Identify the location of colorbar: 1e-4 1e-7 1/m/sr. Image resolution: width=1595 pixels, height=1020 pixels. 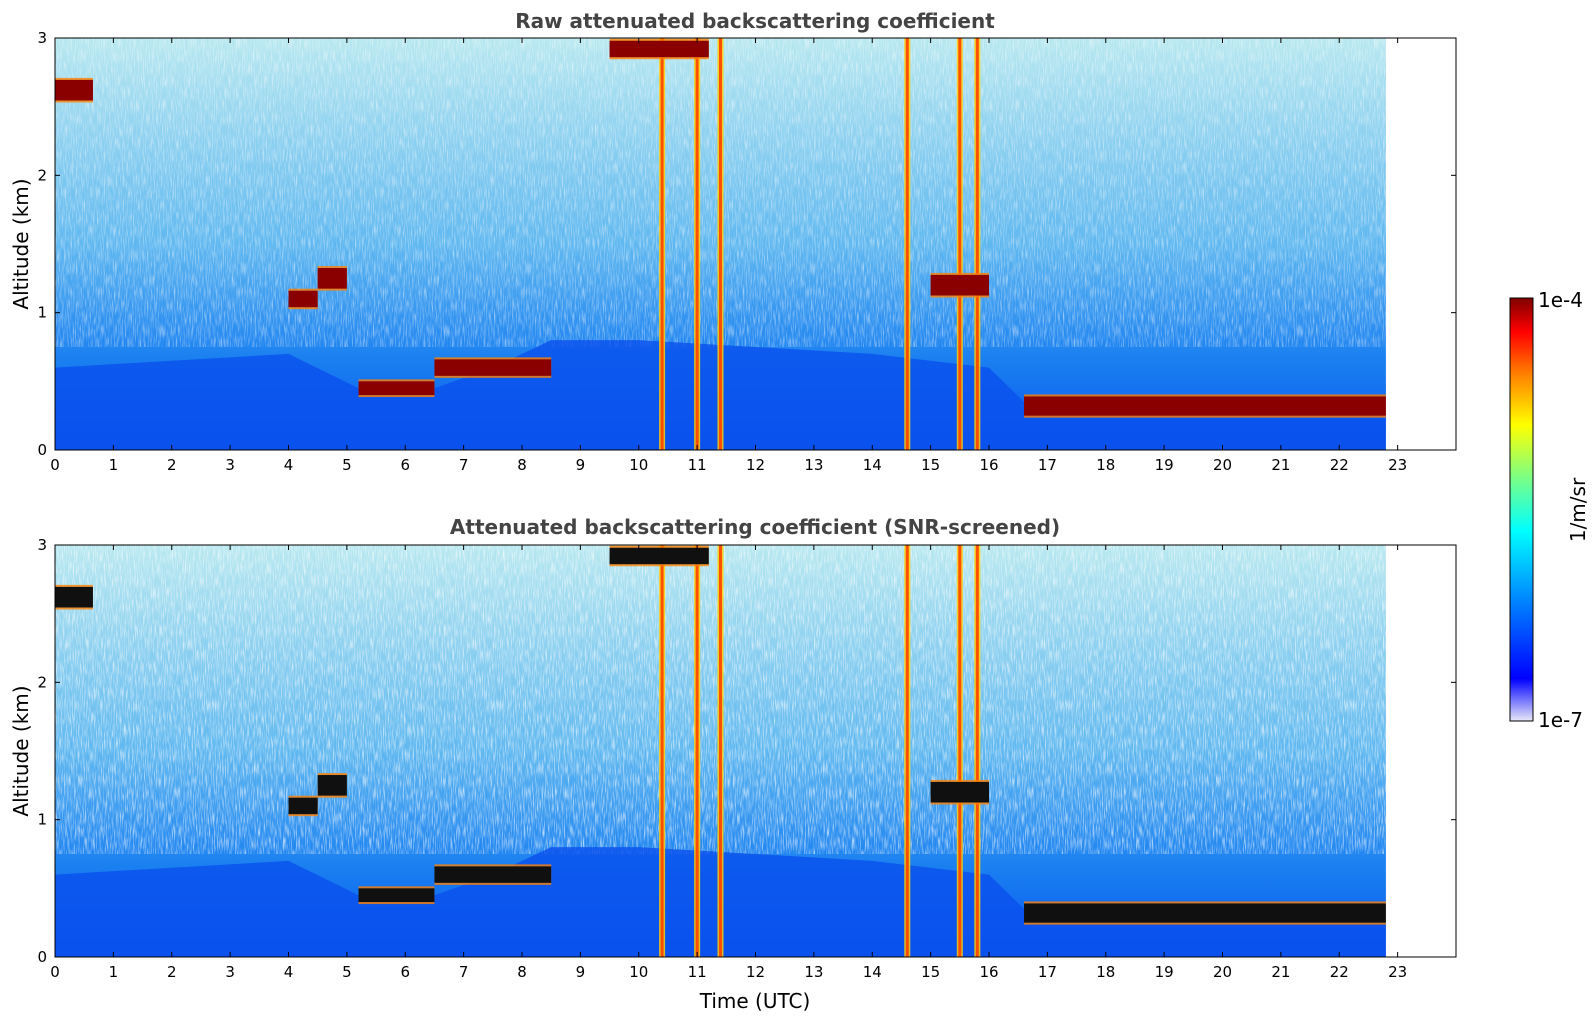
(1549, 510).